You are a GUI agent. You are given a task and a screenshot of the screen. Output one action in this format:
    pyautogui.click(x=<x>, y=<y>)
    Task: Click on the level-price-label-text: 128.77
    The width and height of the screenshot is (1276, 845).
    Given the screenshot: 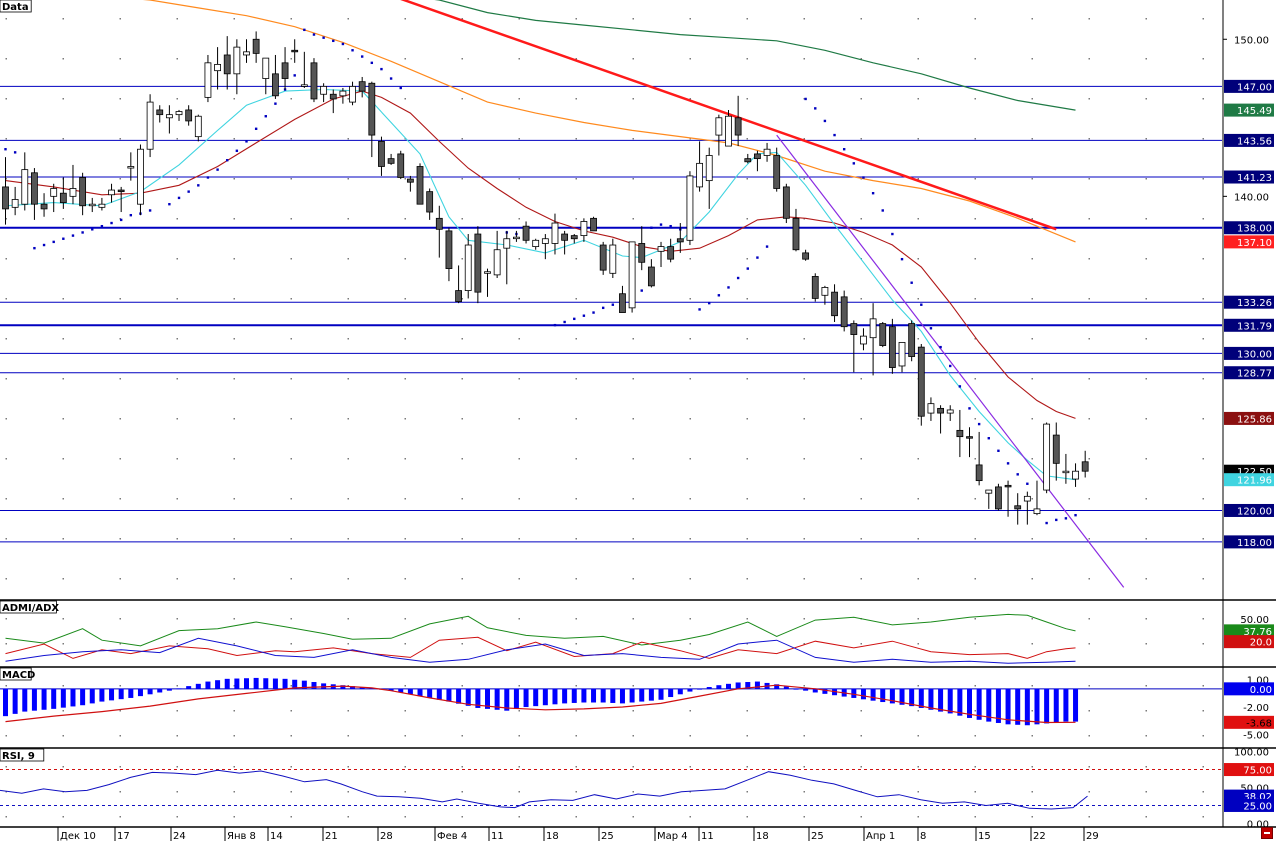 What is the action you would take?
    pyautogui.click(x=1254, y=374)
    